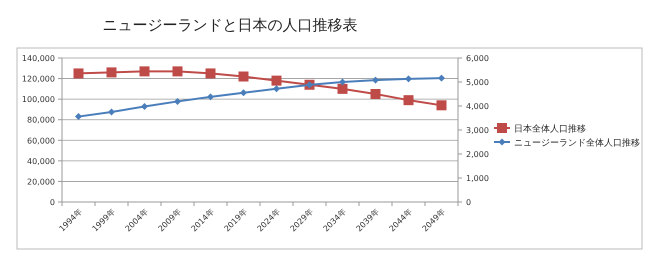 Image resolution: width=650 pixels, height=260 pixels. Describe the element at coordinates (38, 99) in the screenshot. I see `y-tick-label: 100,000` at that location.